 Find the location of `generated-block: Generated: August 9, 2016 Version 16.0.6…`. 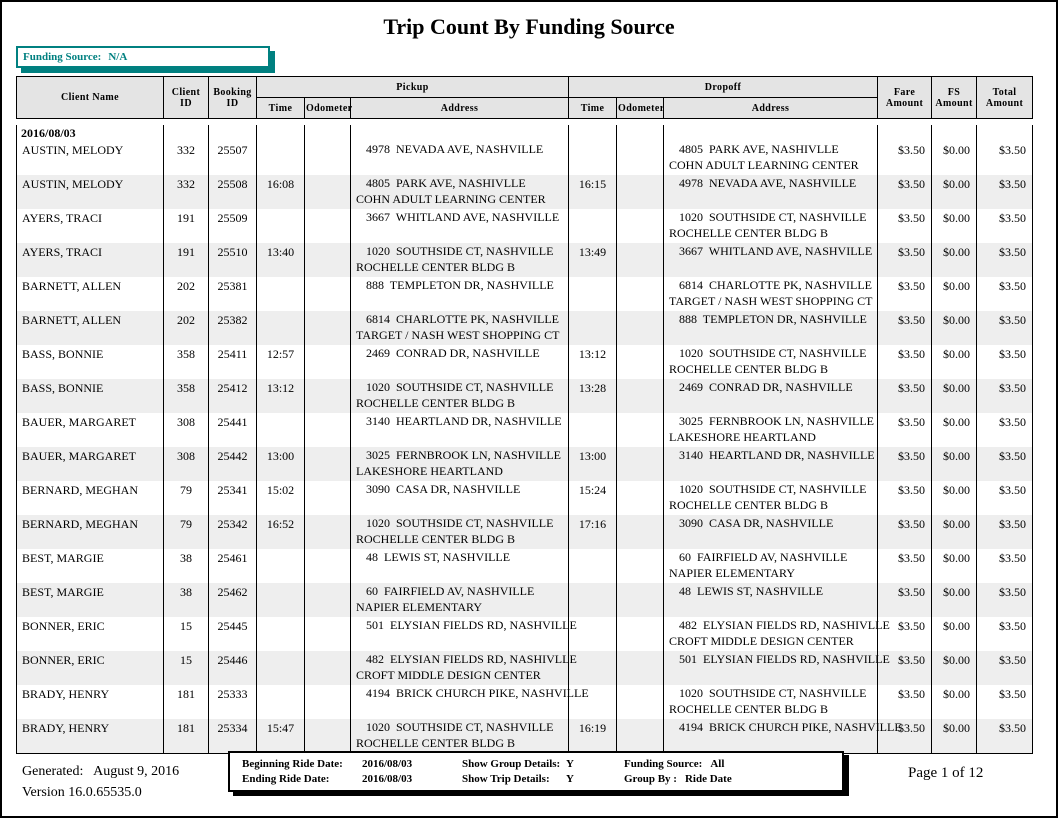

generated-block: Generated: August 9, 2016 Version 16.0.6… is located at coordinates (100, 782).